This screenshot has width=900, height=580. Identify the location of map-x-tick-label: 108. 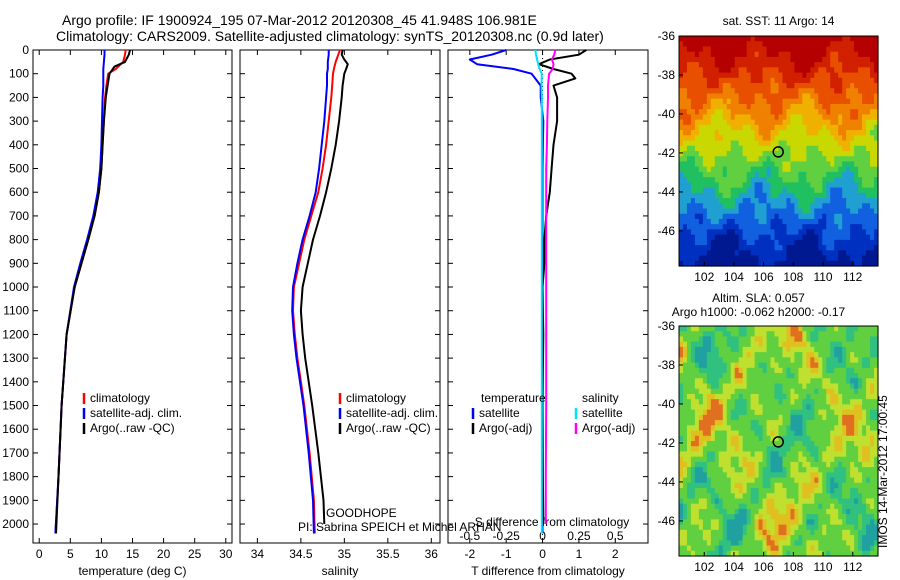
(793, 277).